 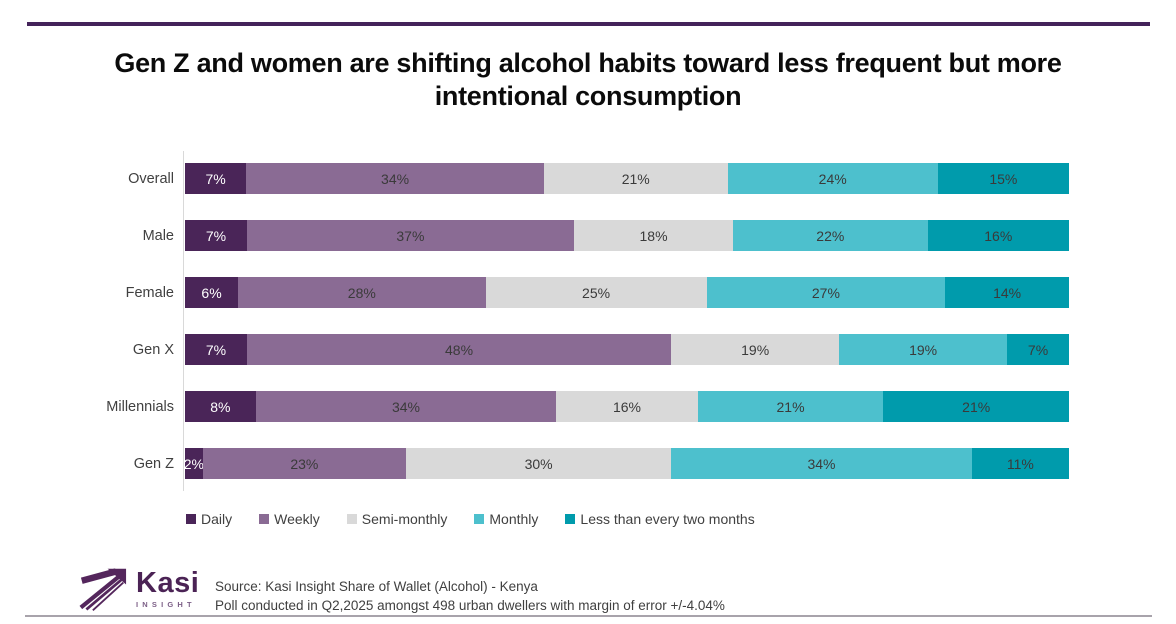 I want to click on bar-segment-value: 24%, so click(x=832, y=178).